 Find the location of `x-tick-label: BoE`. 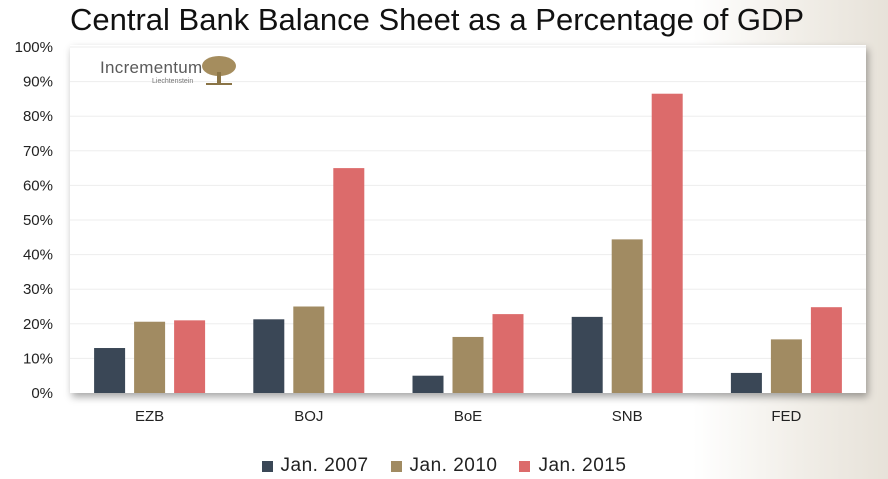

x-tick-label: BoE is located at coordinates (468, 416).